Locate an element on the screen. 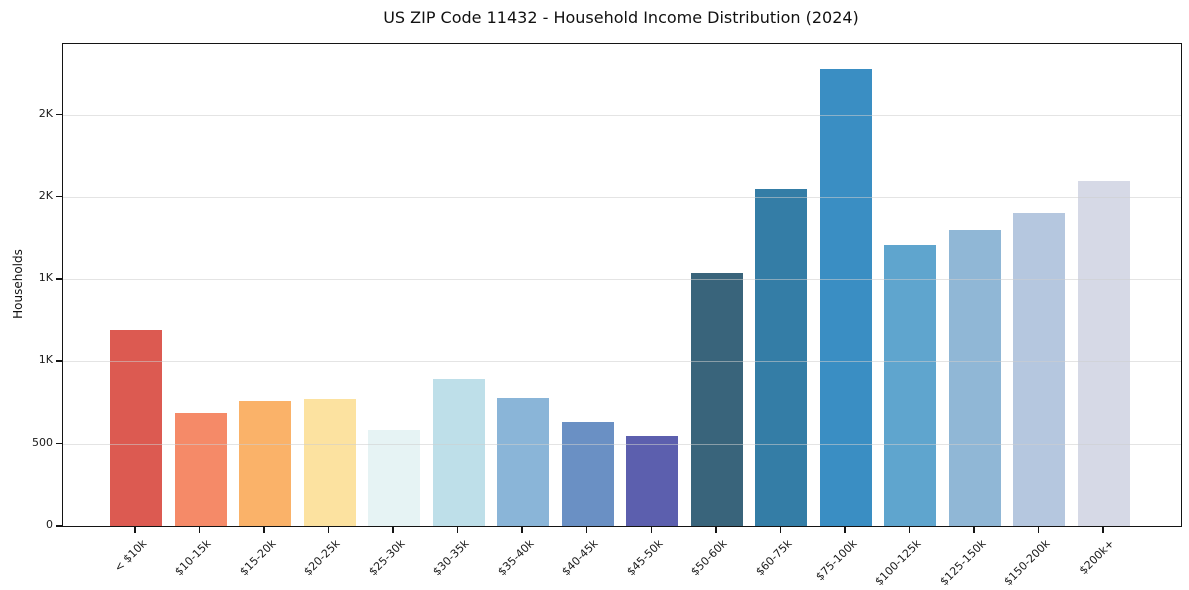  x-tick-label: < $10k is located at coordinates (130, 556).